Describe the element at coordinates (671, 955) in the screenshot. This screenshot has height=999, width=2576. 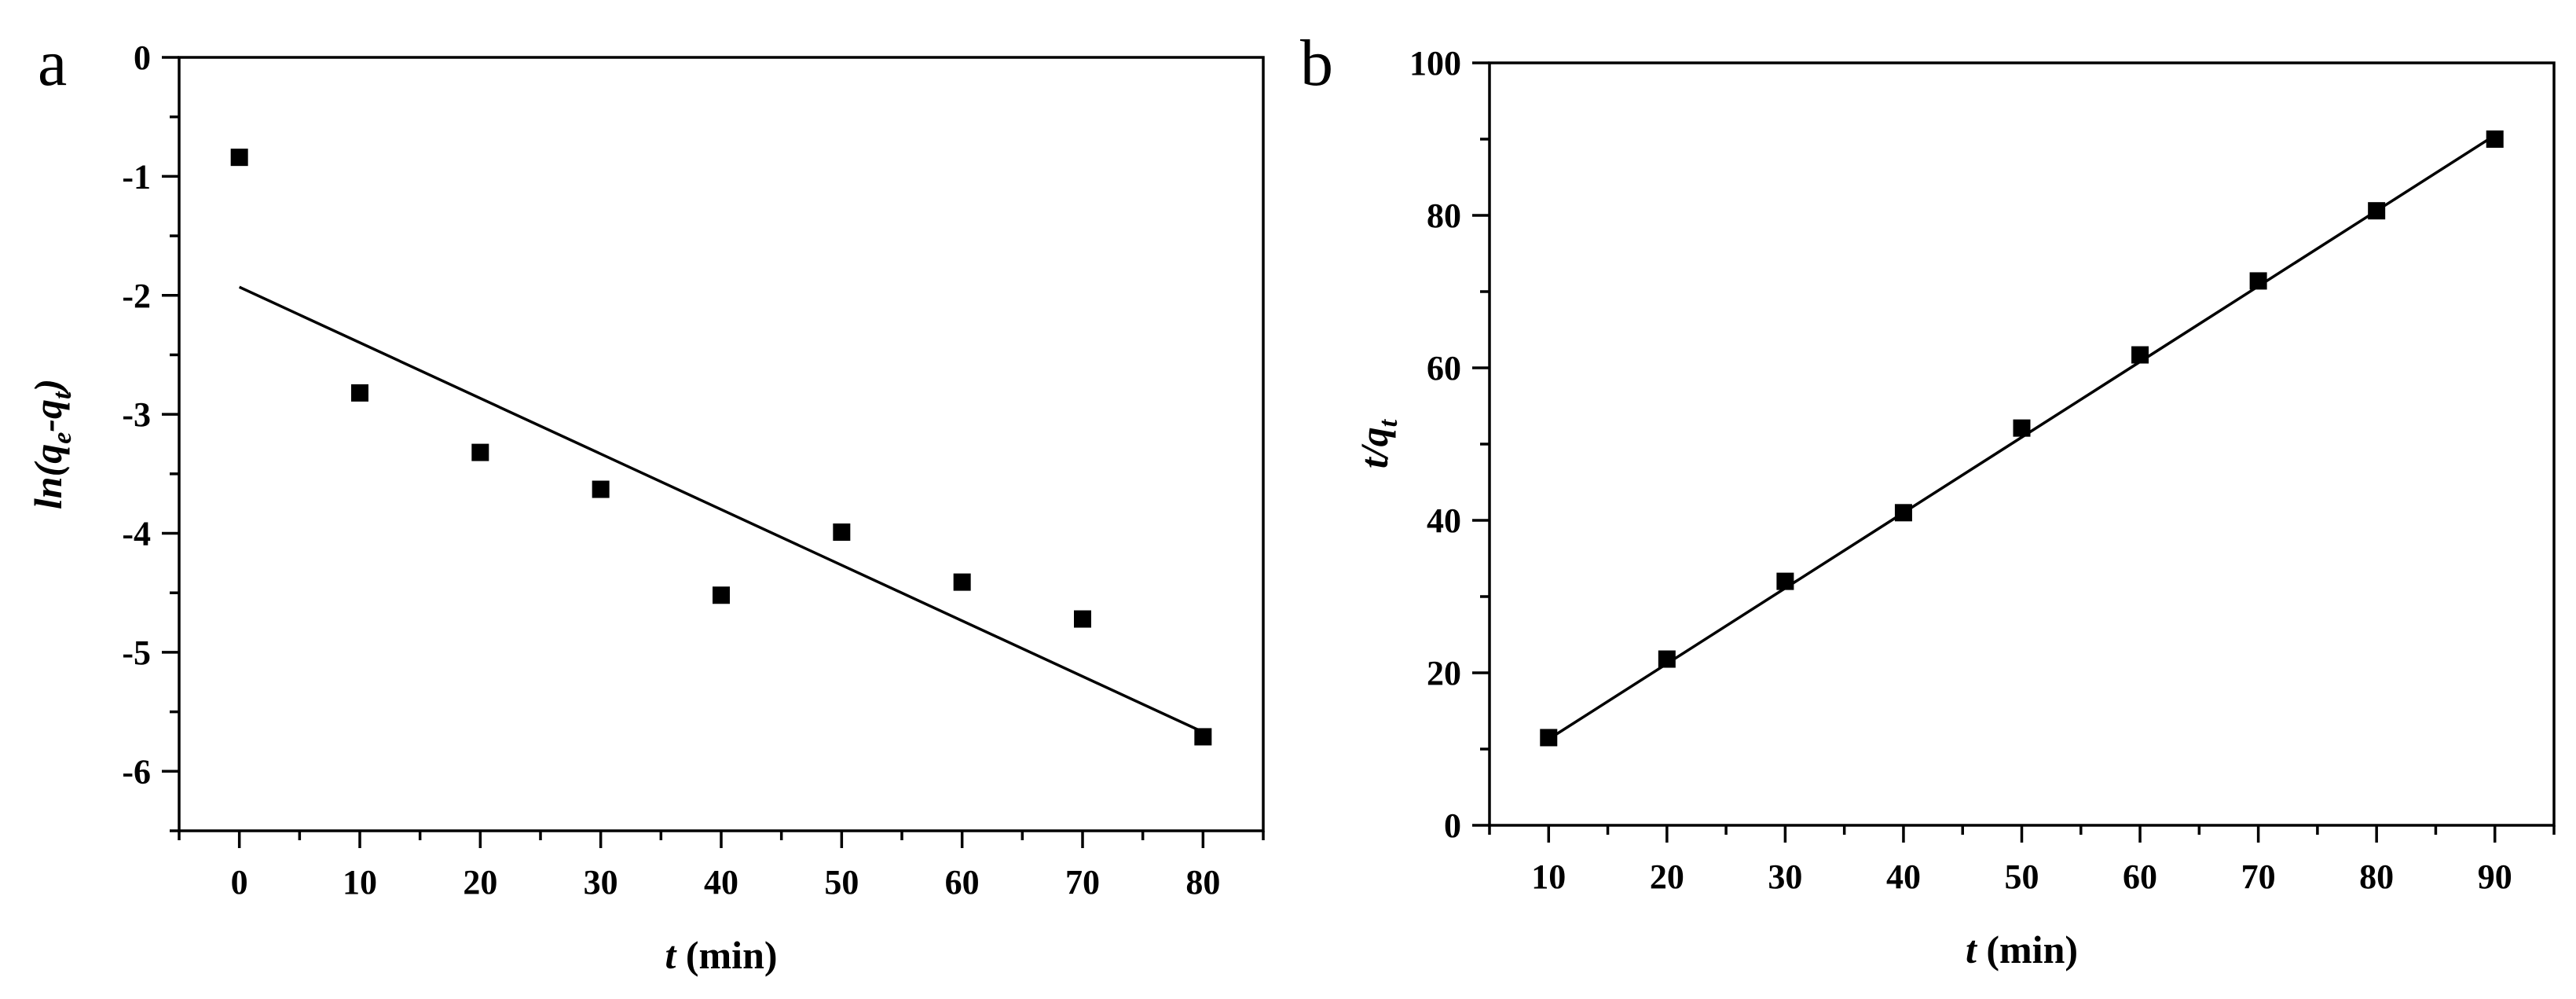
I see `x-axis-title-var-a: t` at that location.